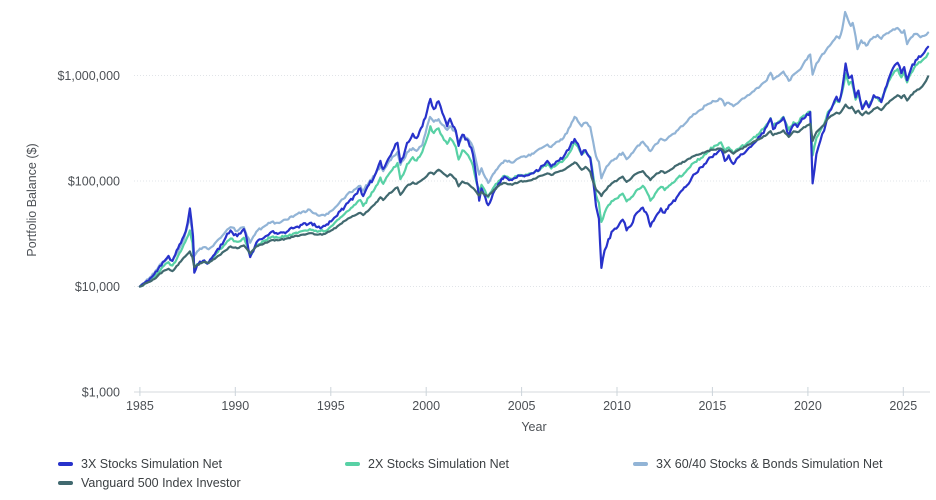  I want to click on legend-item-3x-60-40: 3X 60/40 Stocks & Bonds Simulation Net, so click(758, 464).